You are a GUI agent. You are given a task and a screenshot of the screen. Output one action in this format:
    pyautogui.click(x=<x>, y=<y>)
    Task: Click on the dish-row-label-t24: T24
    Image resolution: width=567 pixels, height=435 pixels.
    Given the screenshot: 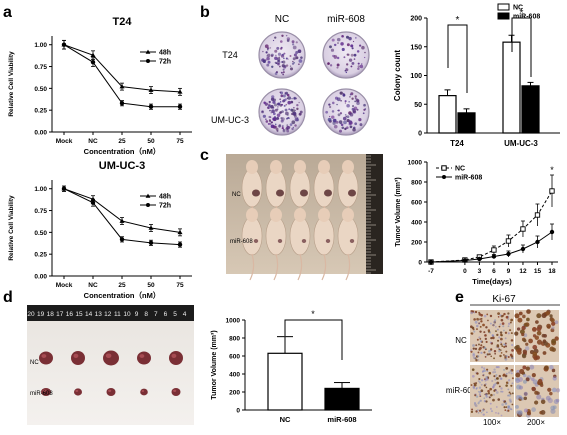 What is the action you would take?
    pyautogui.click(x=230, y=55)
    